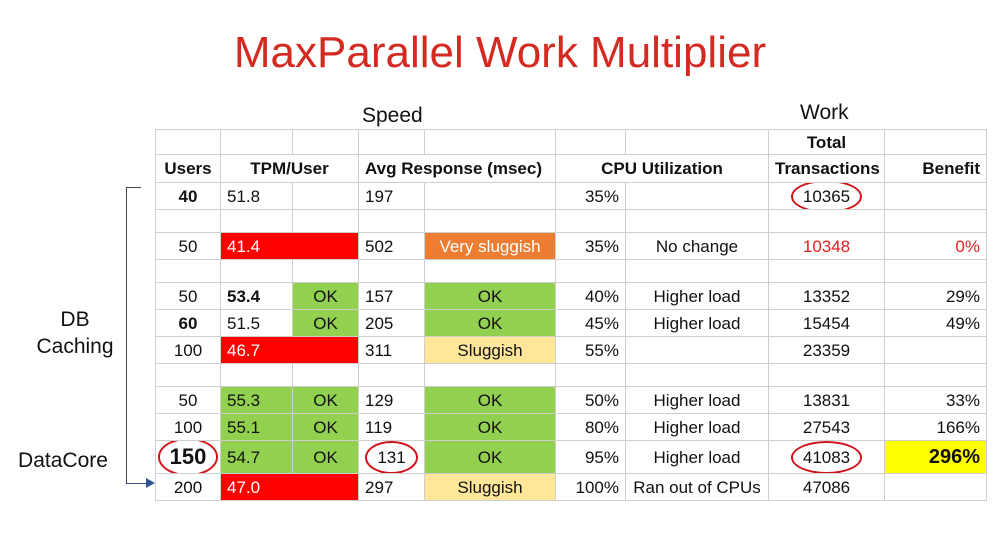 The image size is (1000, 535). What do you see at coordinates (256, 400) in the screenshot?
I see `cell-tpm: 55.3` at bounding box center [256, 400].